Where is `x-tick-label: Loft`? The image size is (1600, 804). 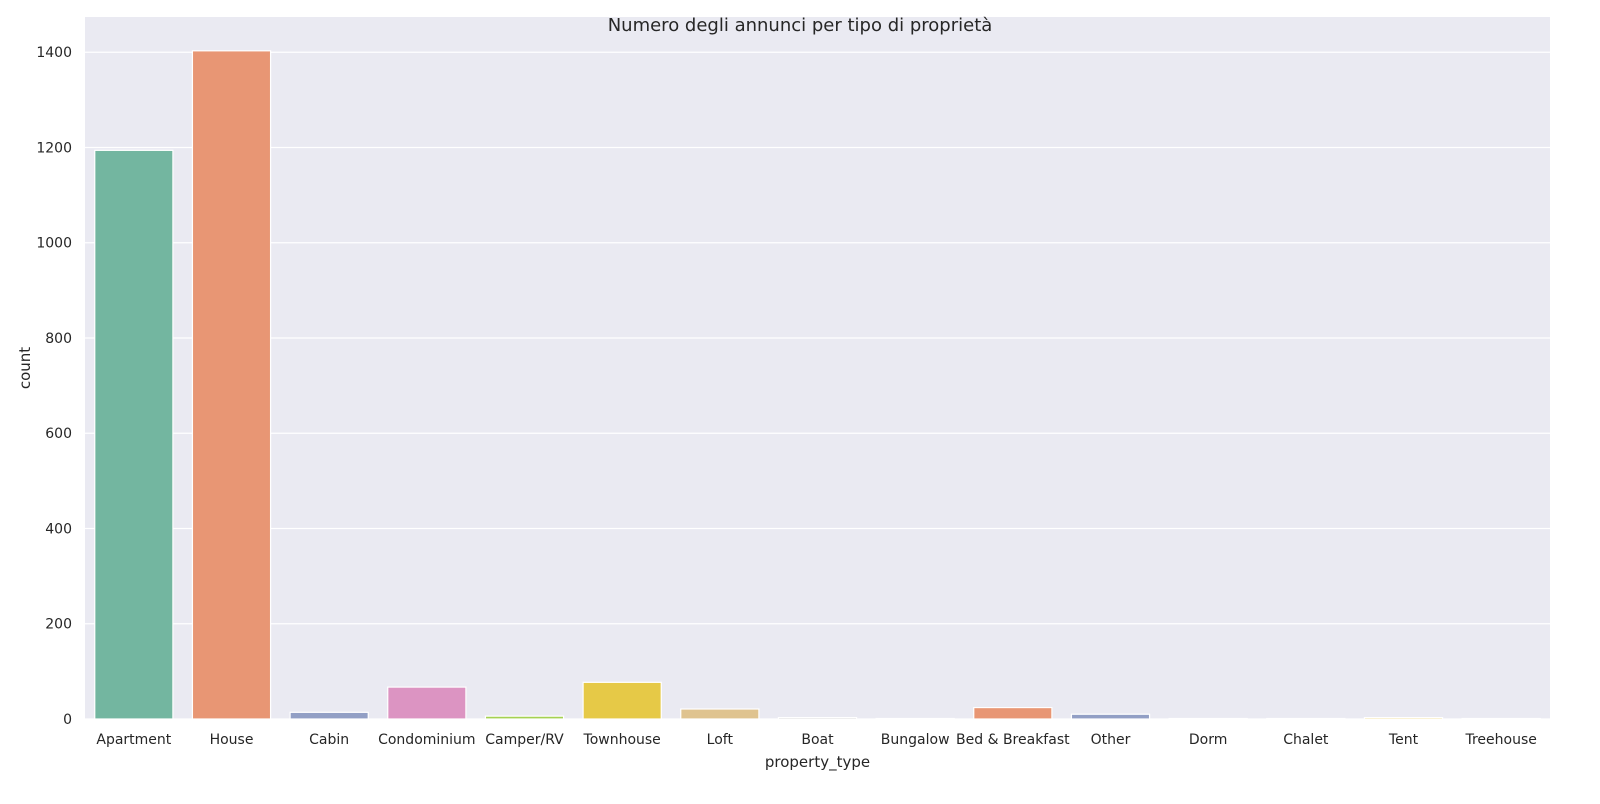 x-tick-label: Loft is located at coordinates (720, 740).